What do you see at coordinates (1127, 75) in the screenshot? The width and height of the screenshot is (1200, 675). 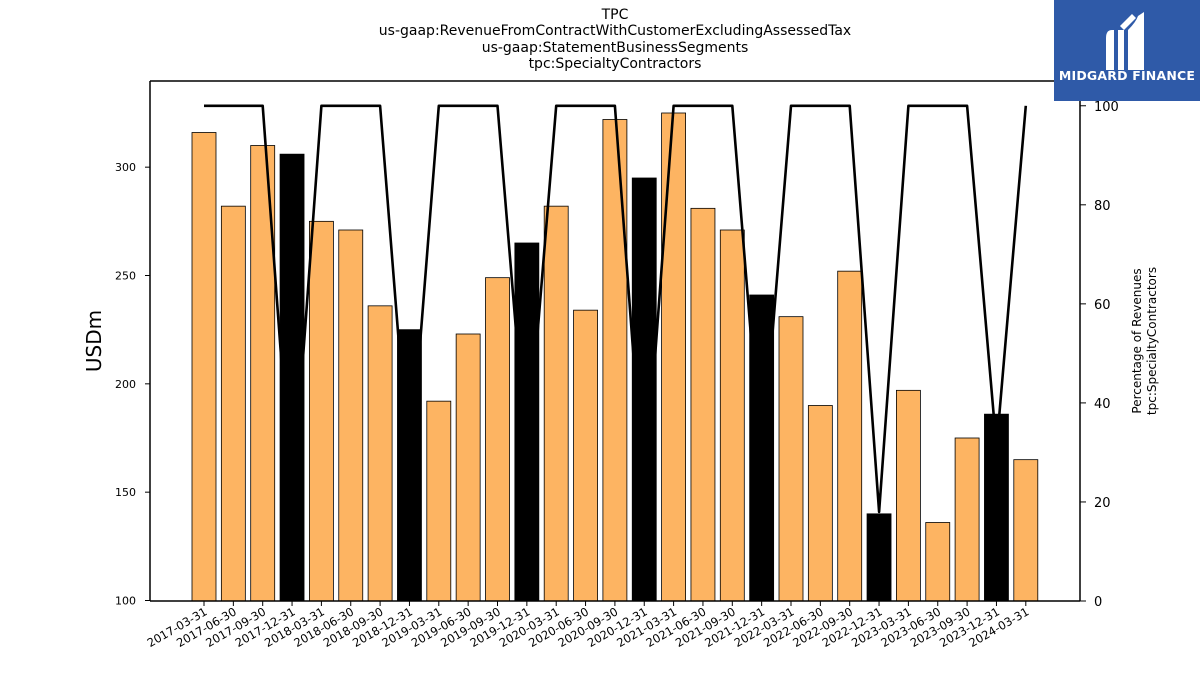 I see `logo-text: MIDGARD FINANCE` at bounding box center [1127, 75].